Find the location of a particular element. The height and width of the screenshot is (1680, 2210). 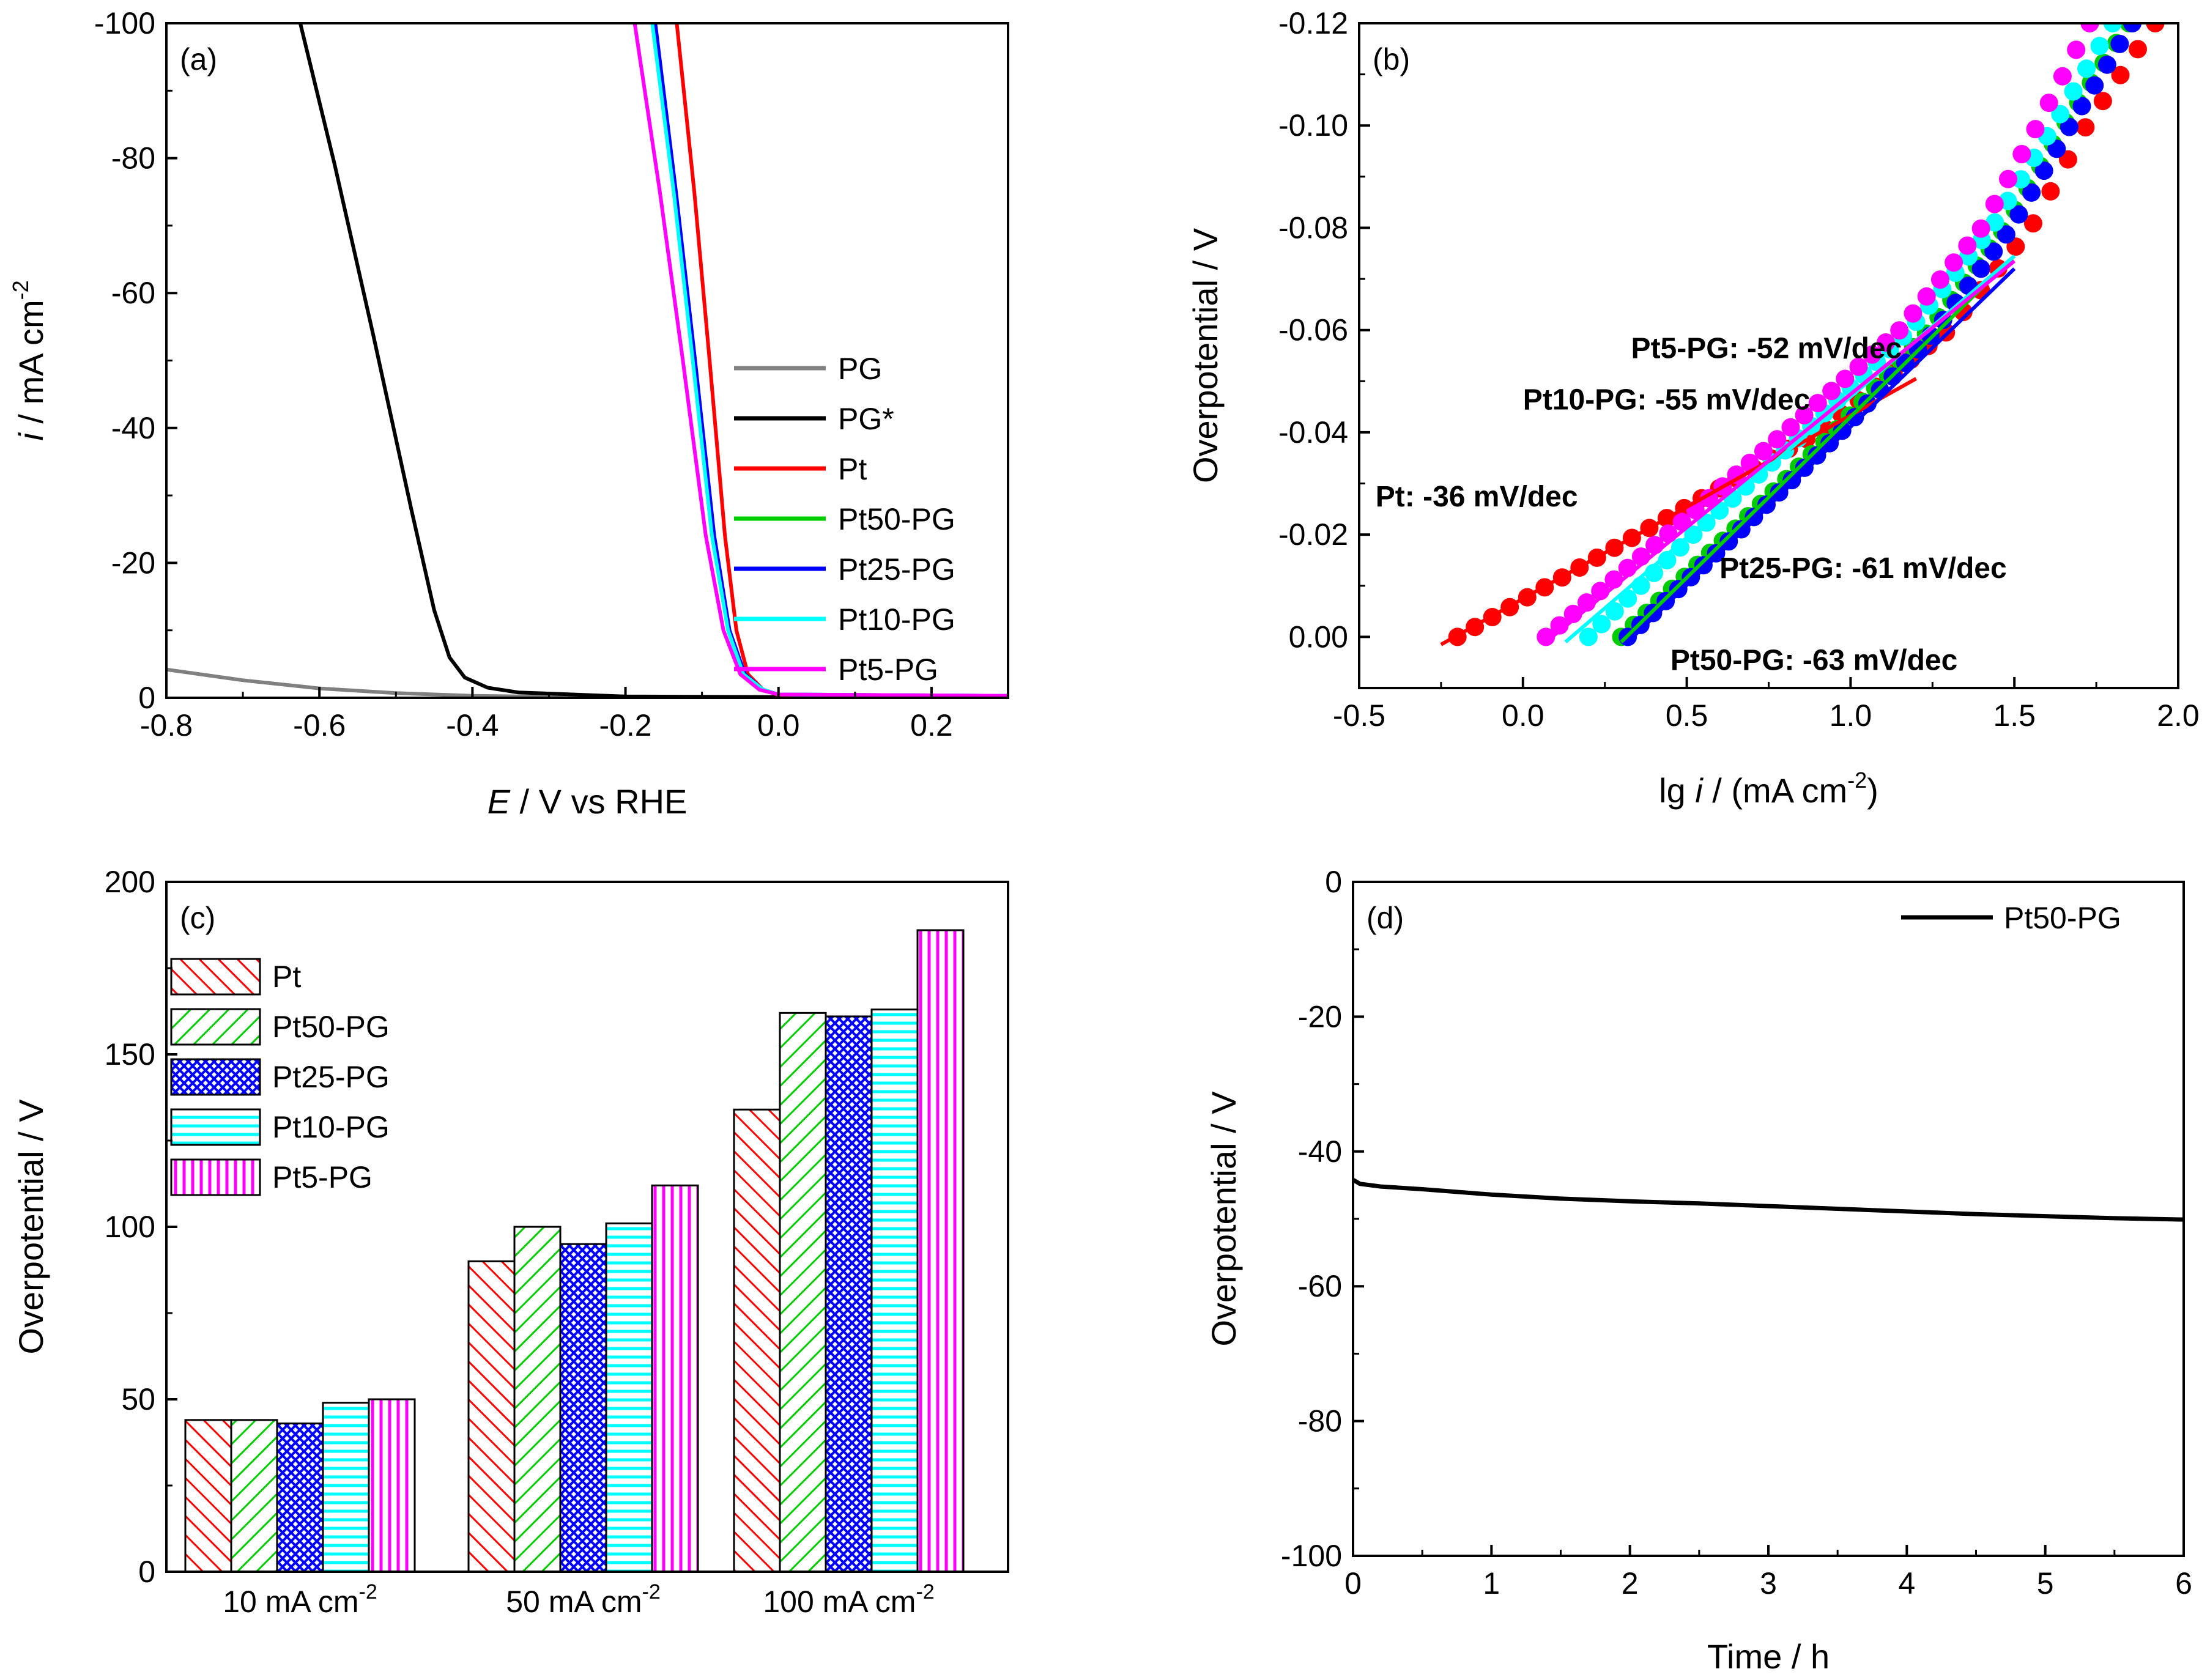

series-line-Pt10-PG is located at coordinates (829, 360).